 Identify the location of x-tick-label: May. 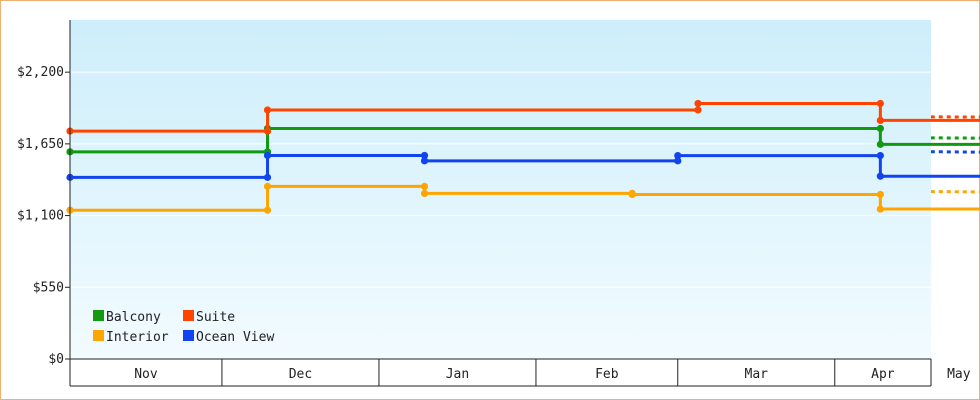
(959, 374).